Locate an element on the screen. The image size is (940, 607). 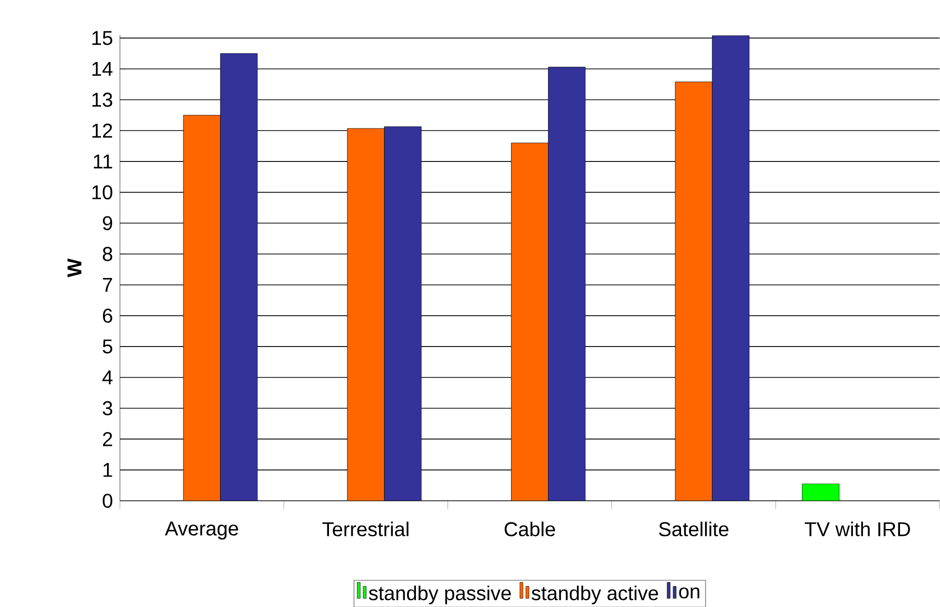
y-tick-label: 5 is located at coordinates (107, 346).